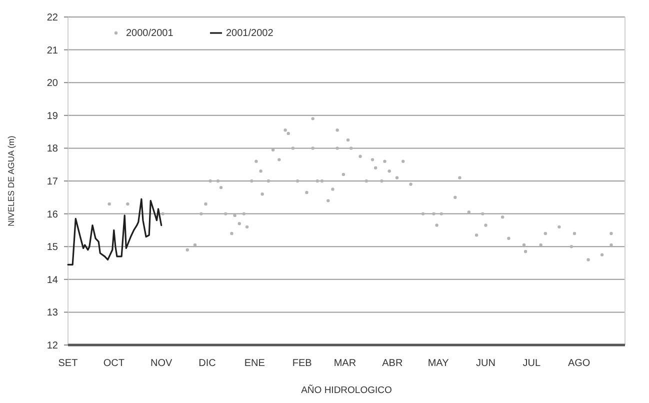 Image resolution: width=649 pixels, height=403 pixels. Describe the element at coordinates (68, 363) in the screenshot. I see `x-tick-label: SET` at that location.